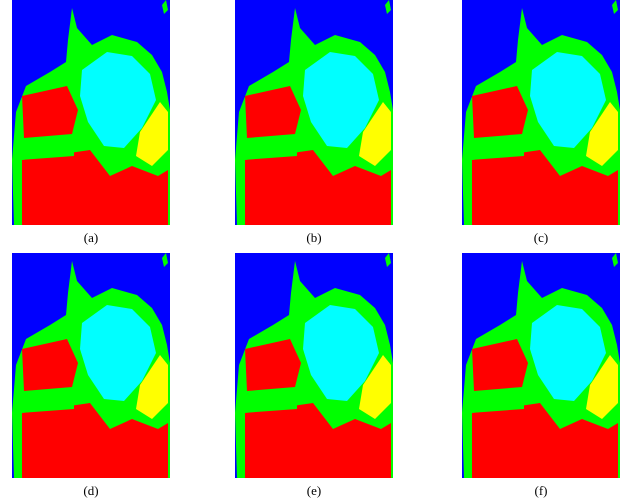 Image resolution: width=640 pixels, height=498 pixels. I want to click on panel: (f), so click(541, 375).